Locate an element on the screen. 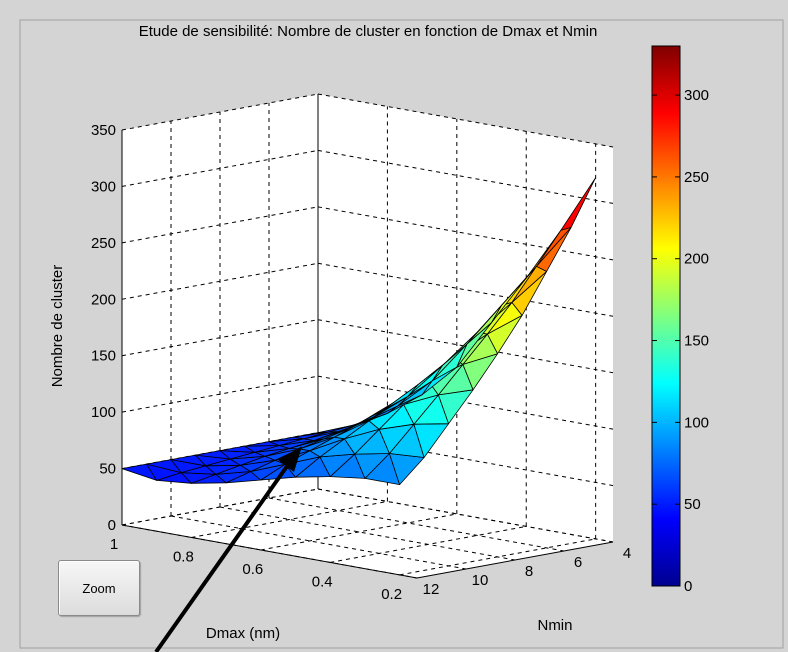 This screenshot has width=788, height=652. y-tick-label: 4 is located at coordinates (627, 553).